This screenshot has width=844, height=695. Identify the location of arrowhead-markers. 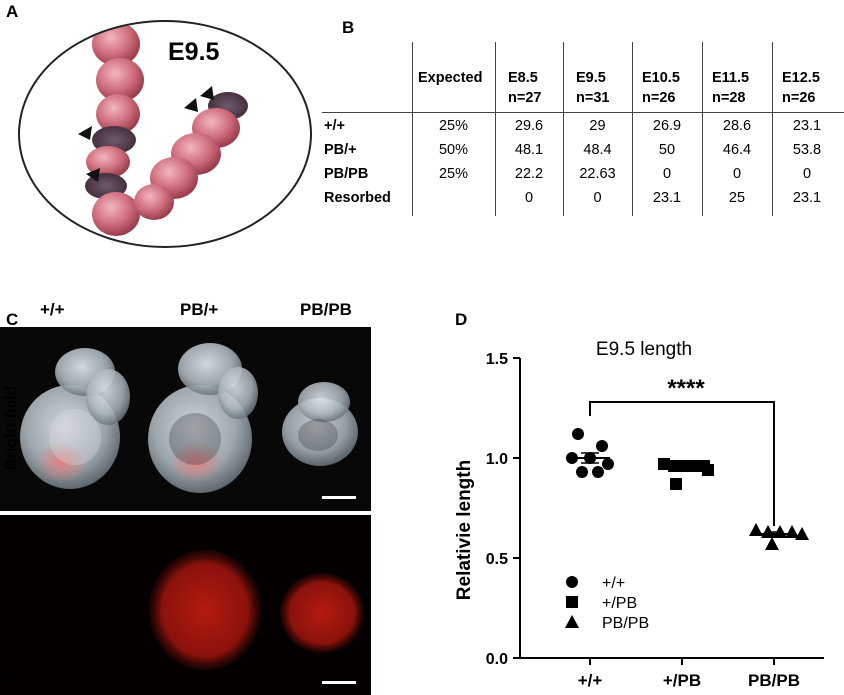
(146, 134).